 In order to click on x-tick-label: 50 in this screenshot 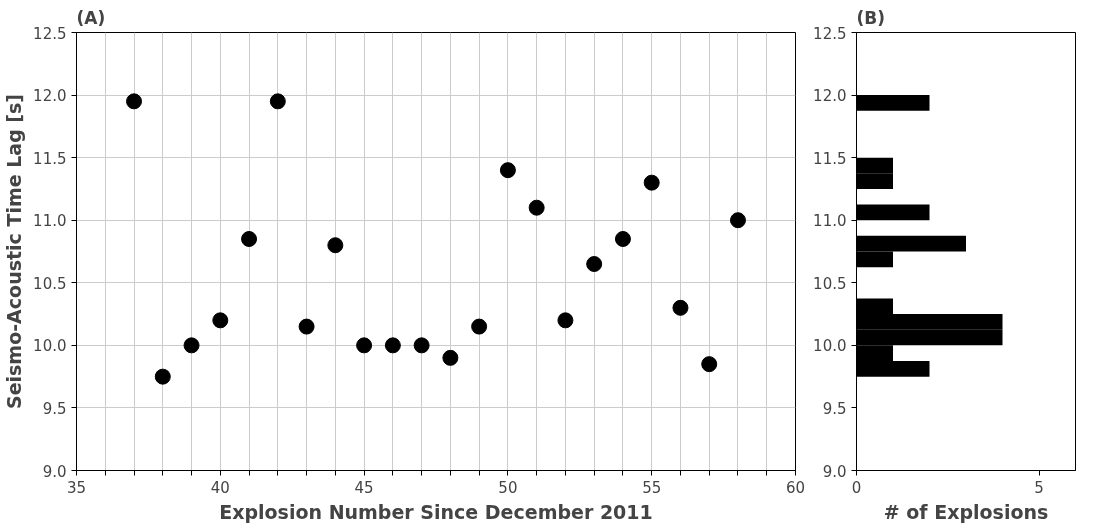, I will do `click(508, 487)`.